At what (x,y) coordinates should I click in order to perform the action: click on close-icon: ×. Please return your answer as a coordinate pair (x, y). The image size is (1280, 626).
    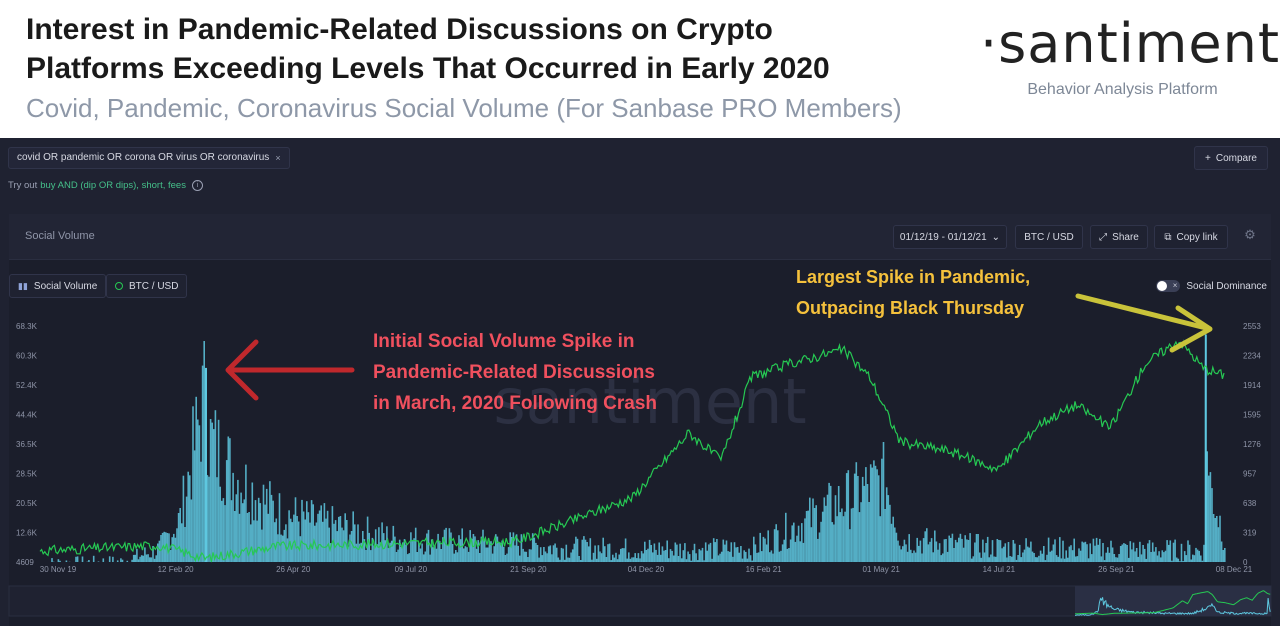
    Looking at the image, I should click on (278, 158).